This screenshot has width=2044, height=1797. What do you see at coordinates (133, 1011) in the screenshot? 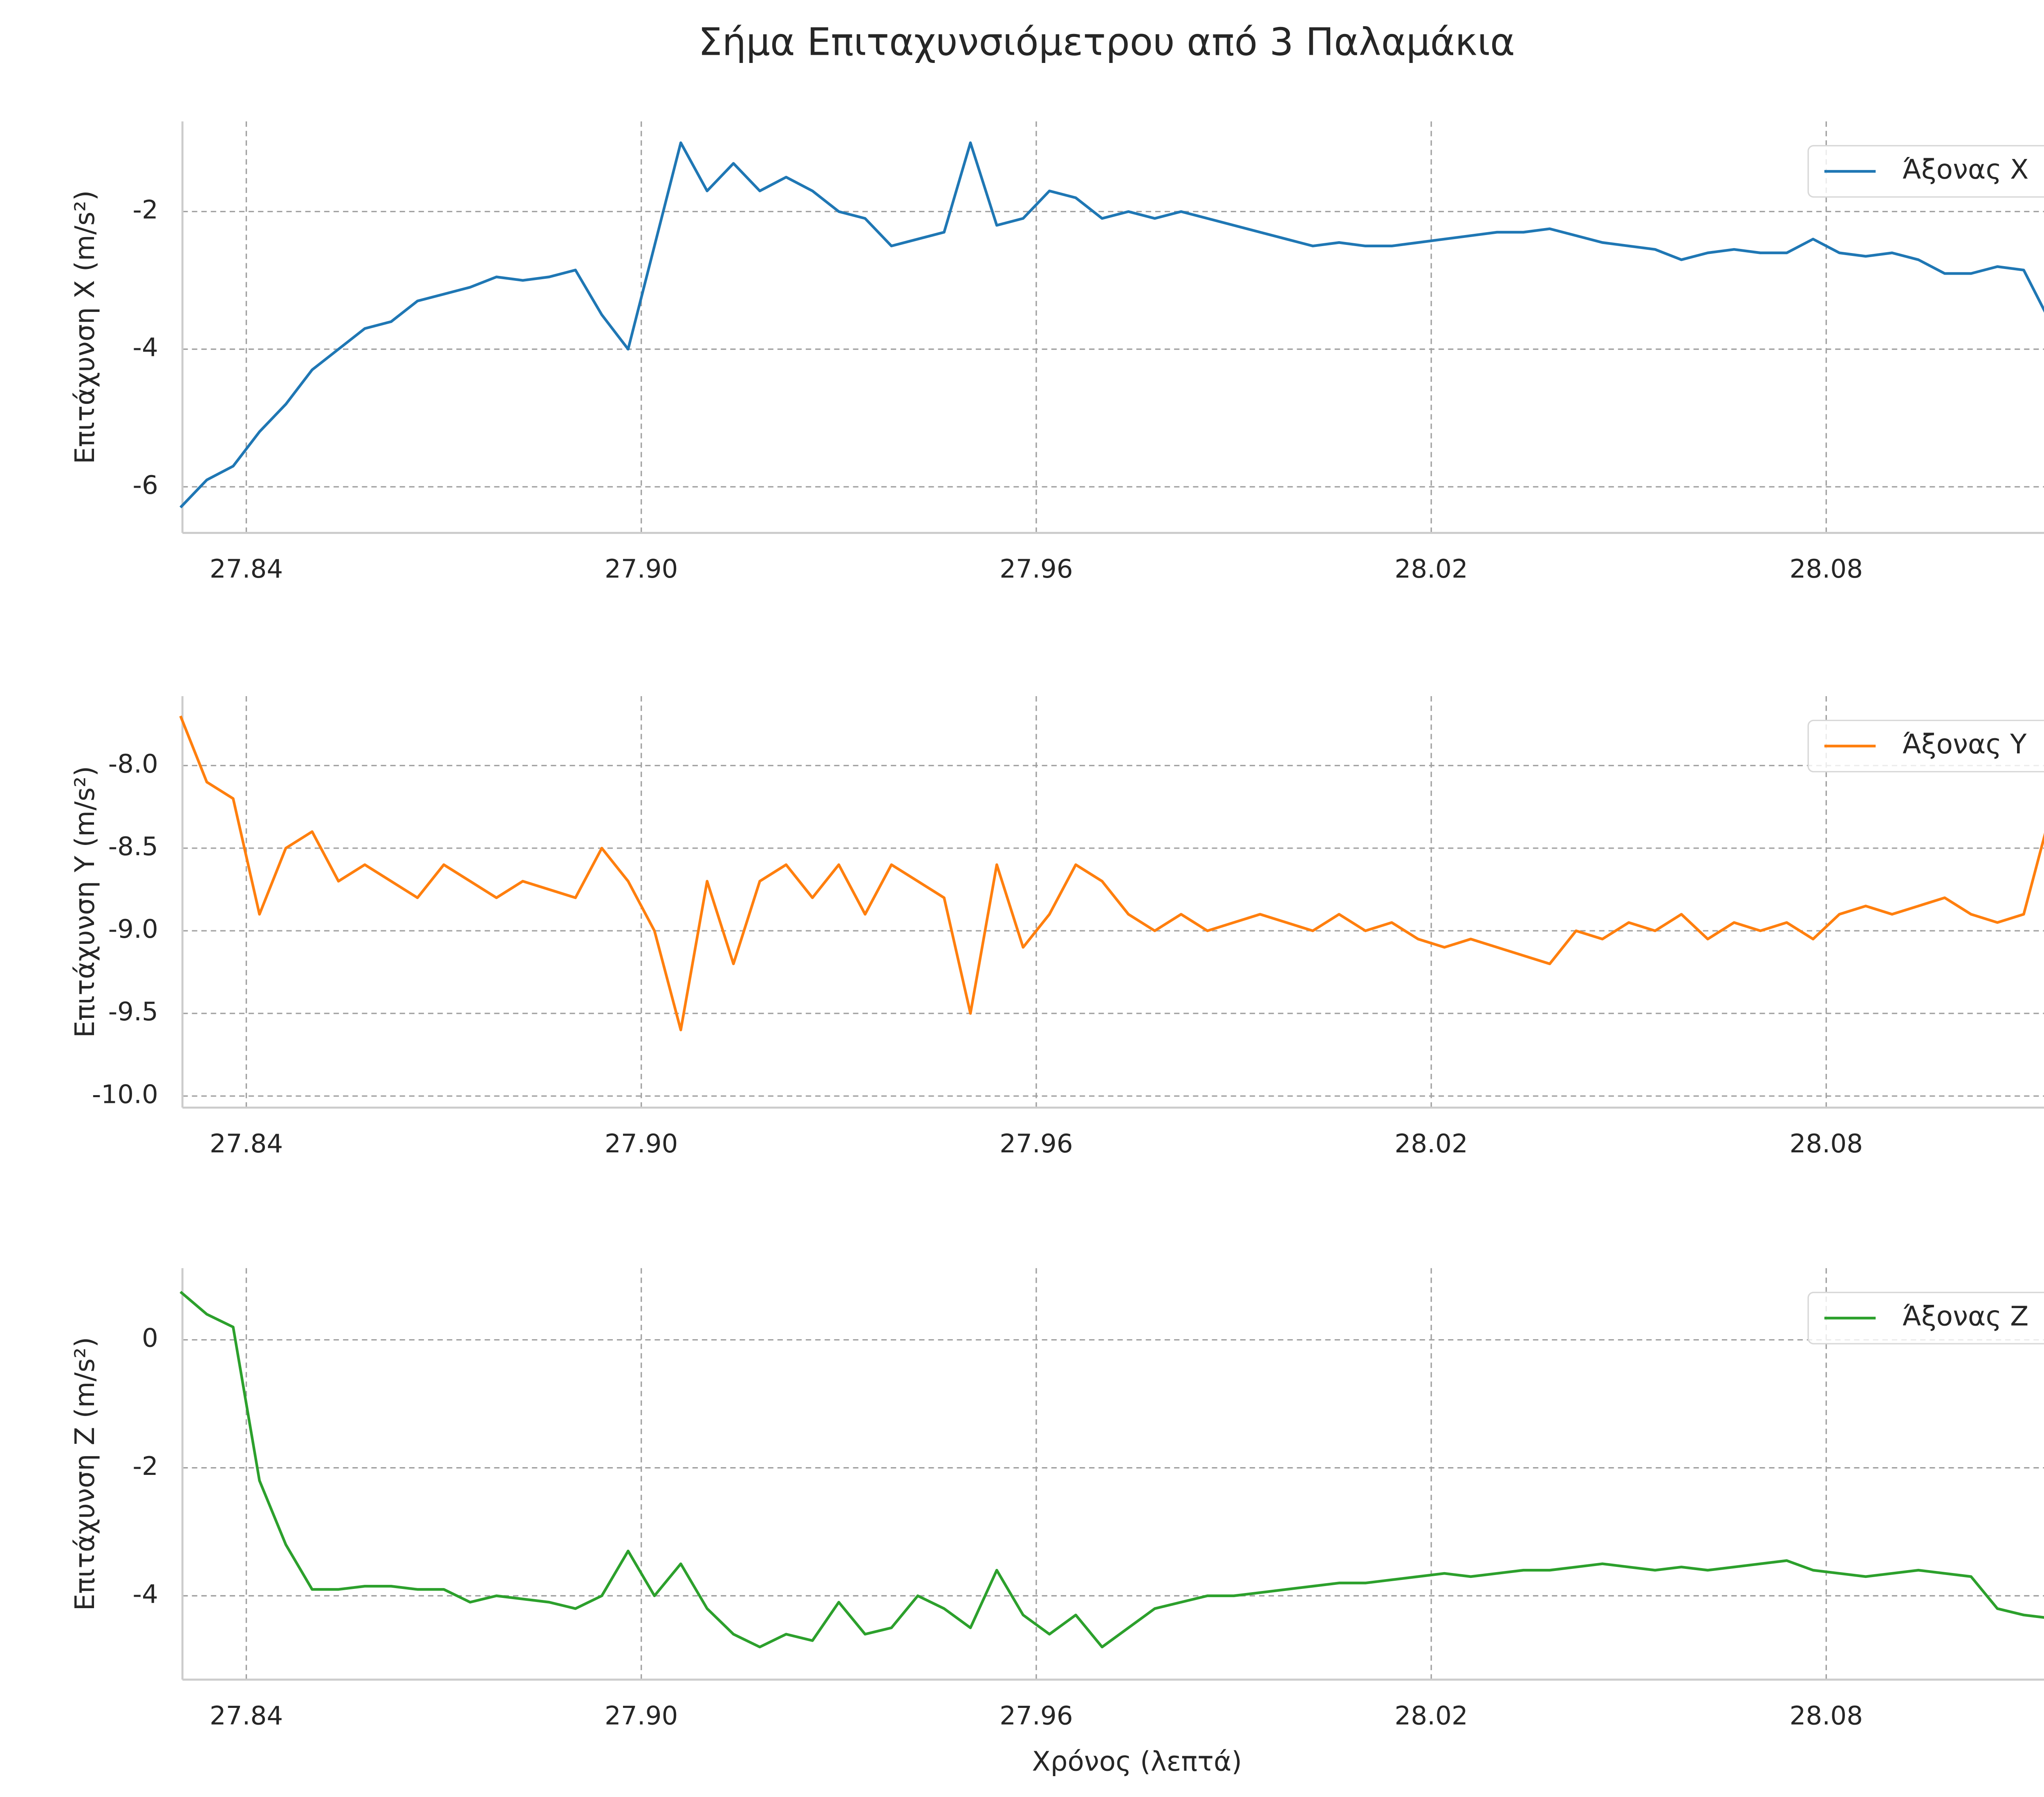
I see `y-tick-label: -9.5` at bounding box center [133, 1011].